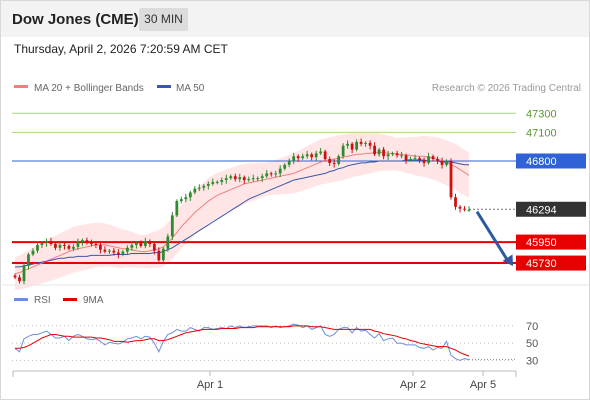 This screenshot has width=590, height=401. I want to click on level-label-47300: 47300, so click(541, 114).